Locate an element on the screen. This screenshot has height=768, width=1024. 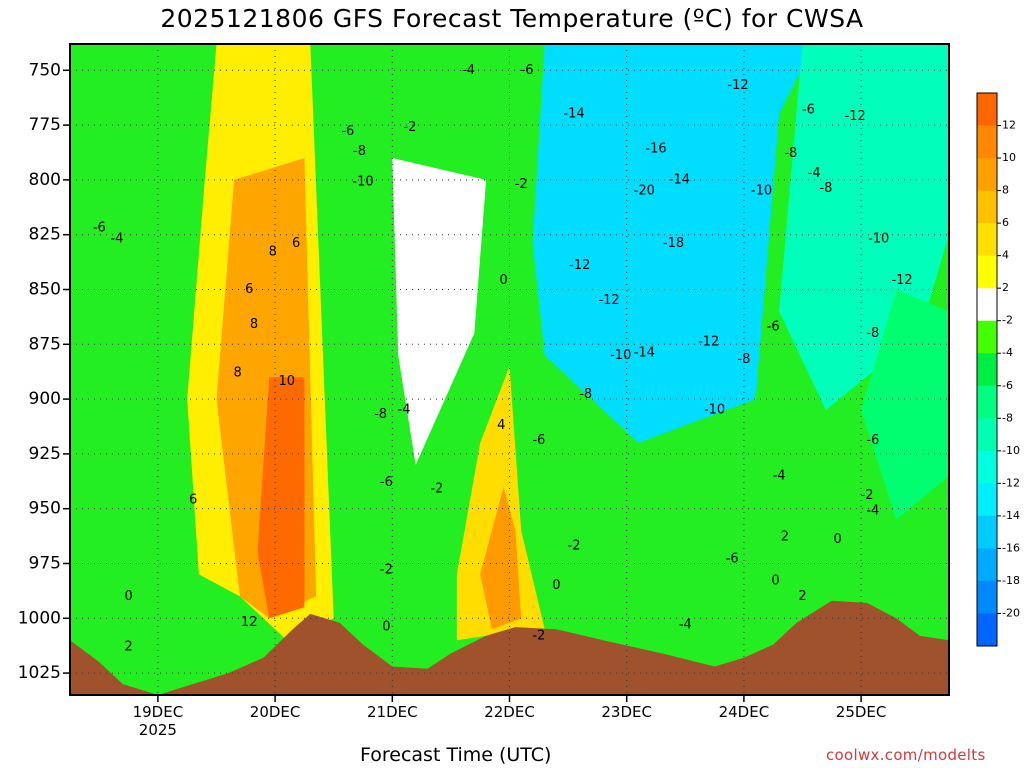
colorbar-tick-label: -6 is located at coordinates (1007, 385).